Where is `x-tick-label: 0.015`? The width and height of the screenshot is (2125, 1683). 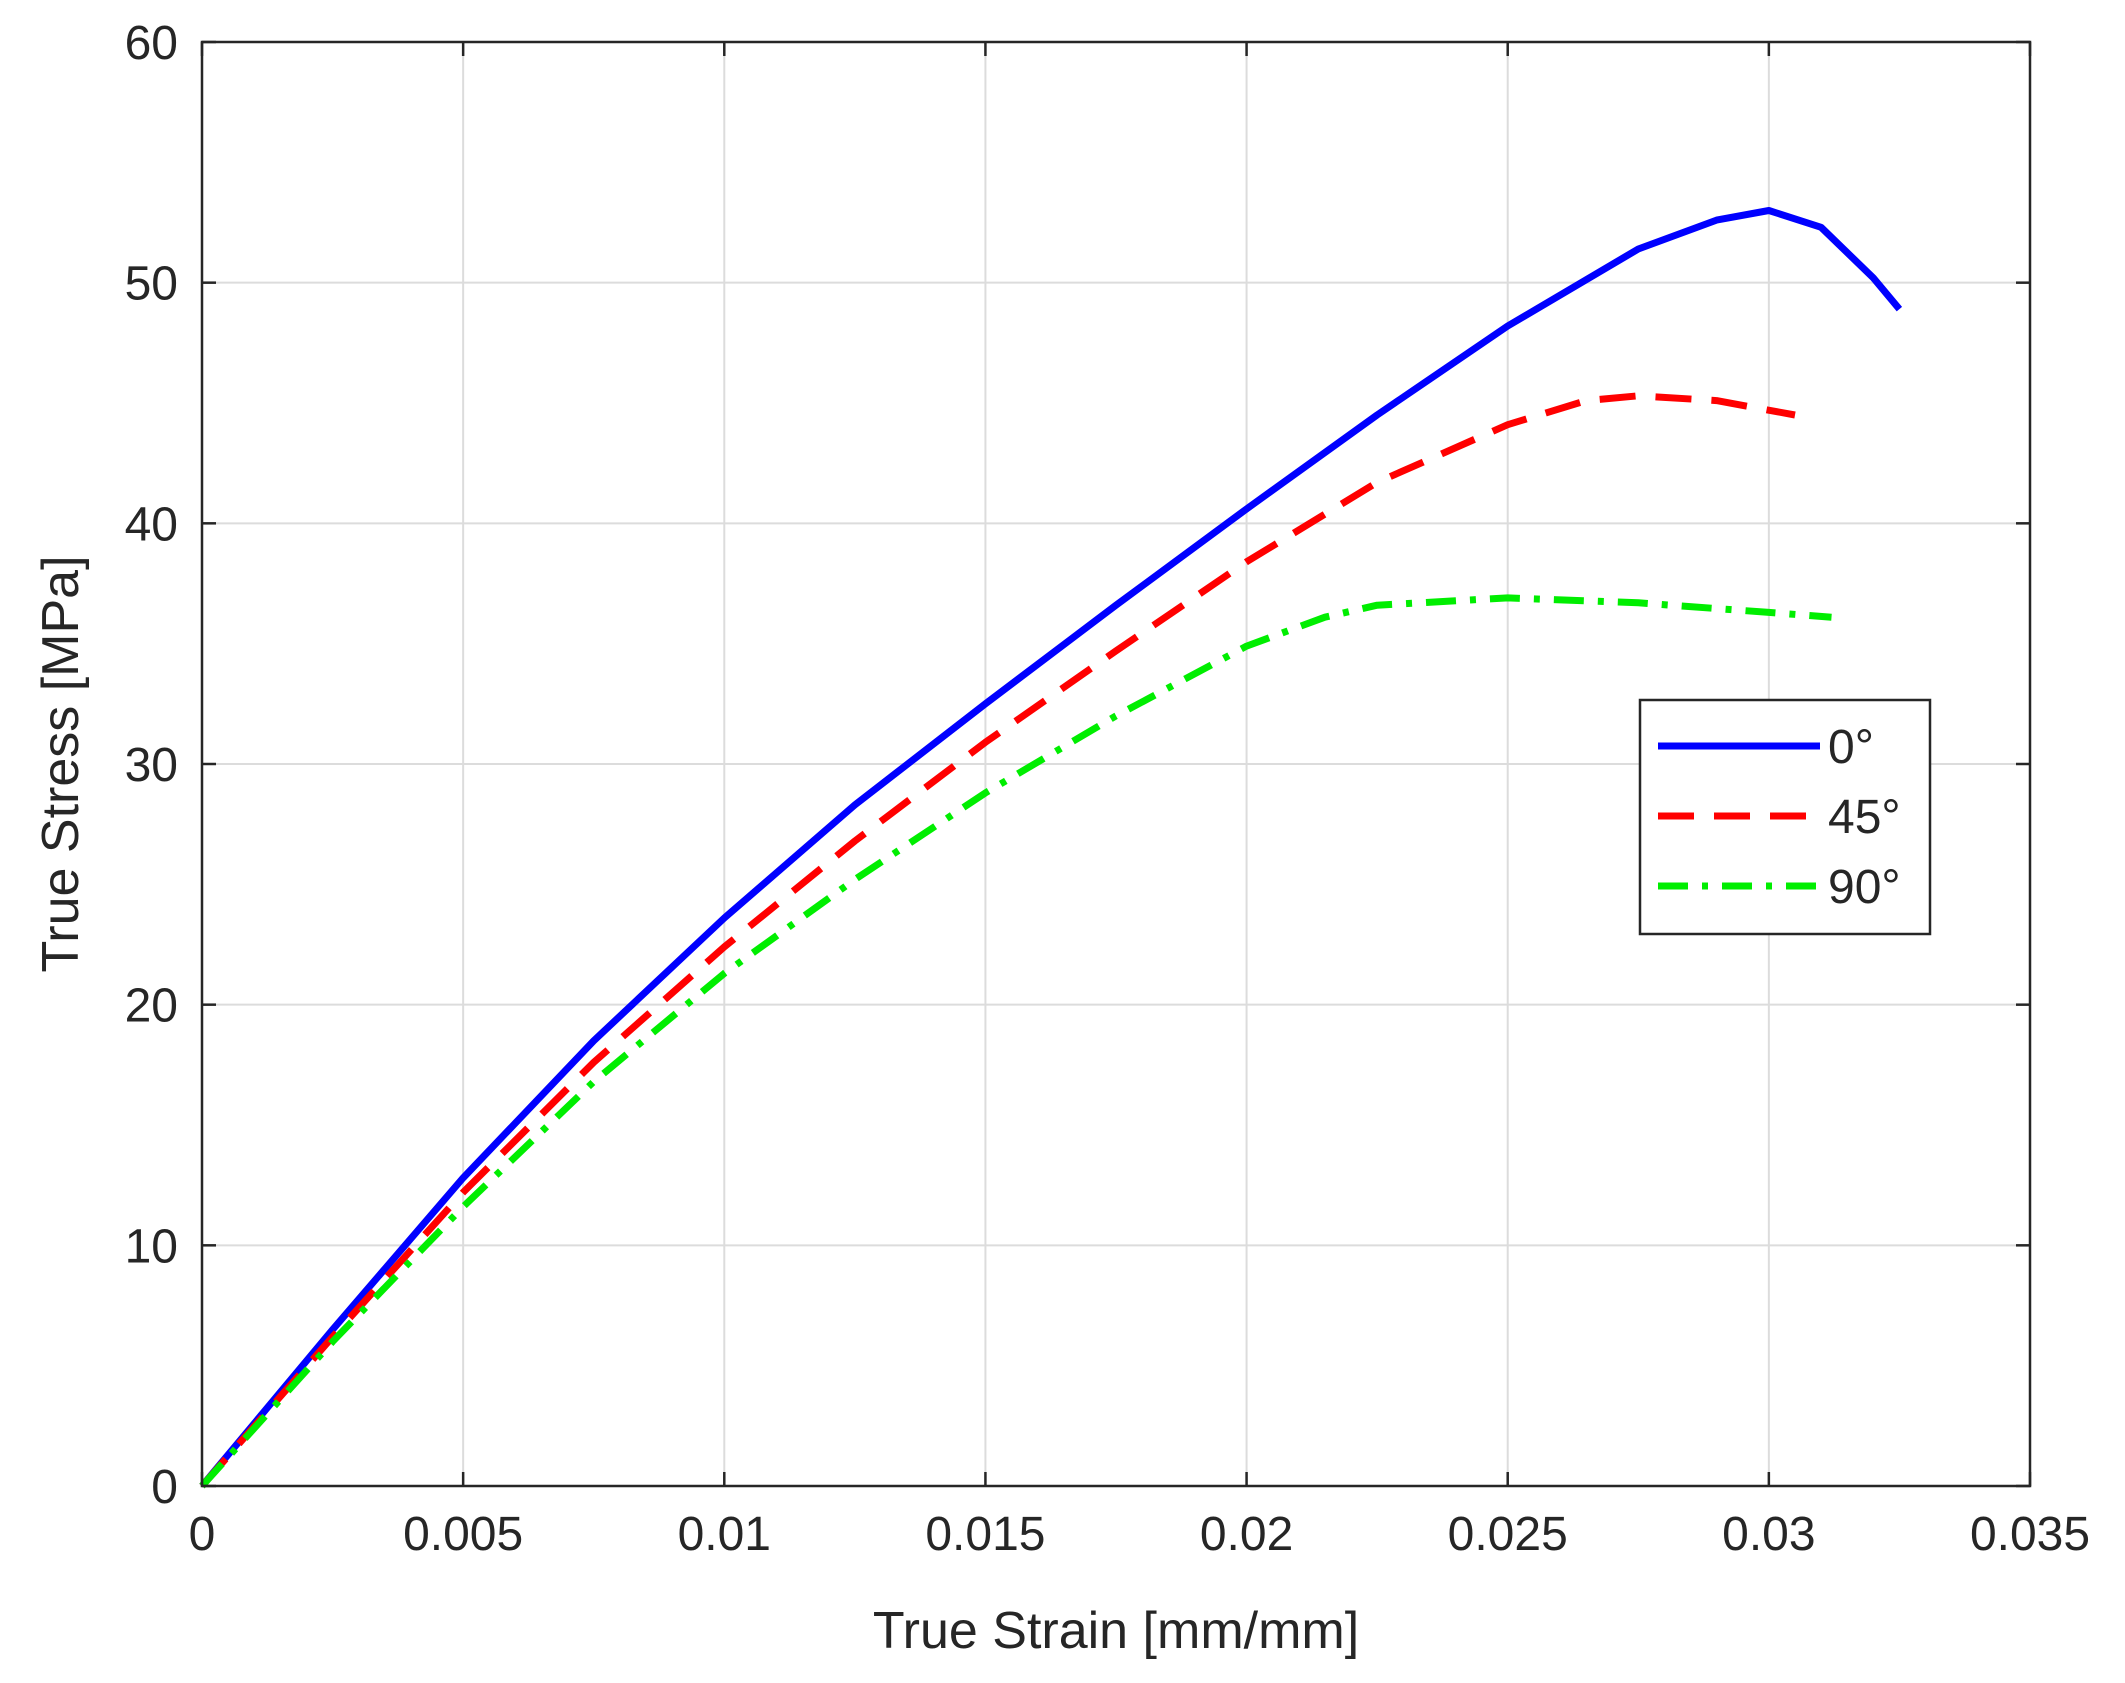 x-tick-label: 0.015 is located at coordinates (985, 1534).